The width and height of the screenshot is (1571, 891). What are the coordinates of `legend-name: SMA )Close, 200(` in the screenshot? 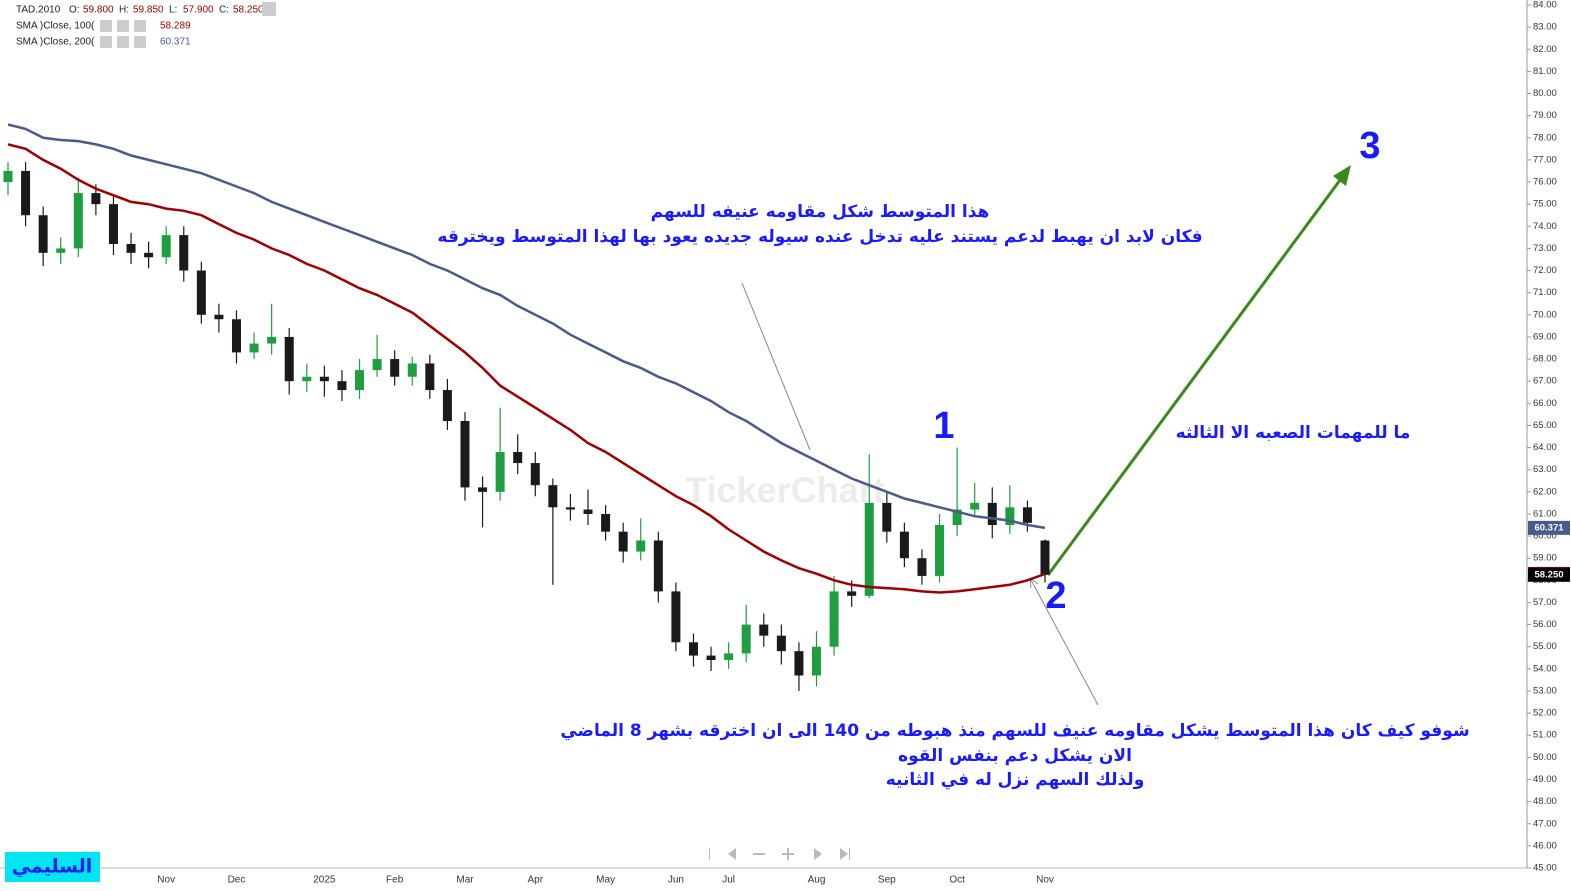 It's located at (55, 42).